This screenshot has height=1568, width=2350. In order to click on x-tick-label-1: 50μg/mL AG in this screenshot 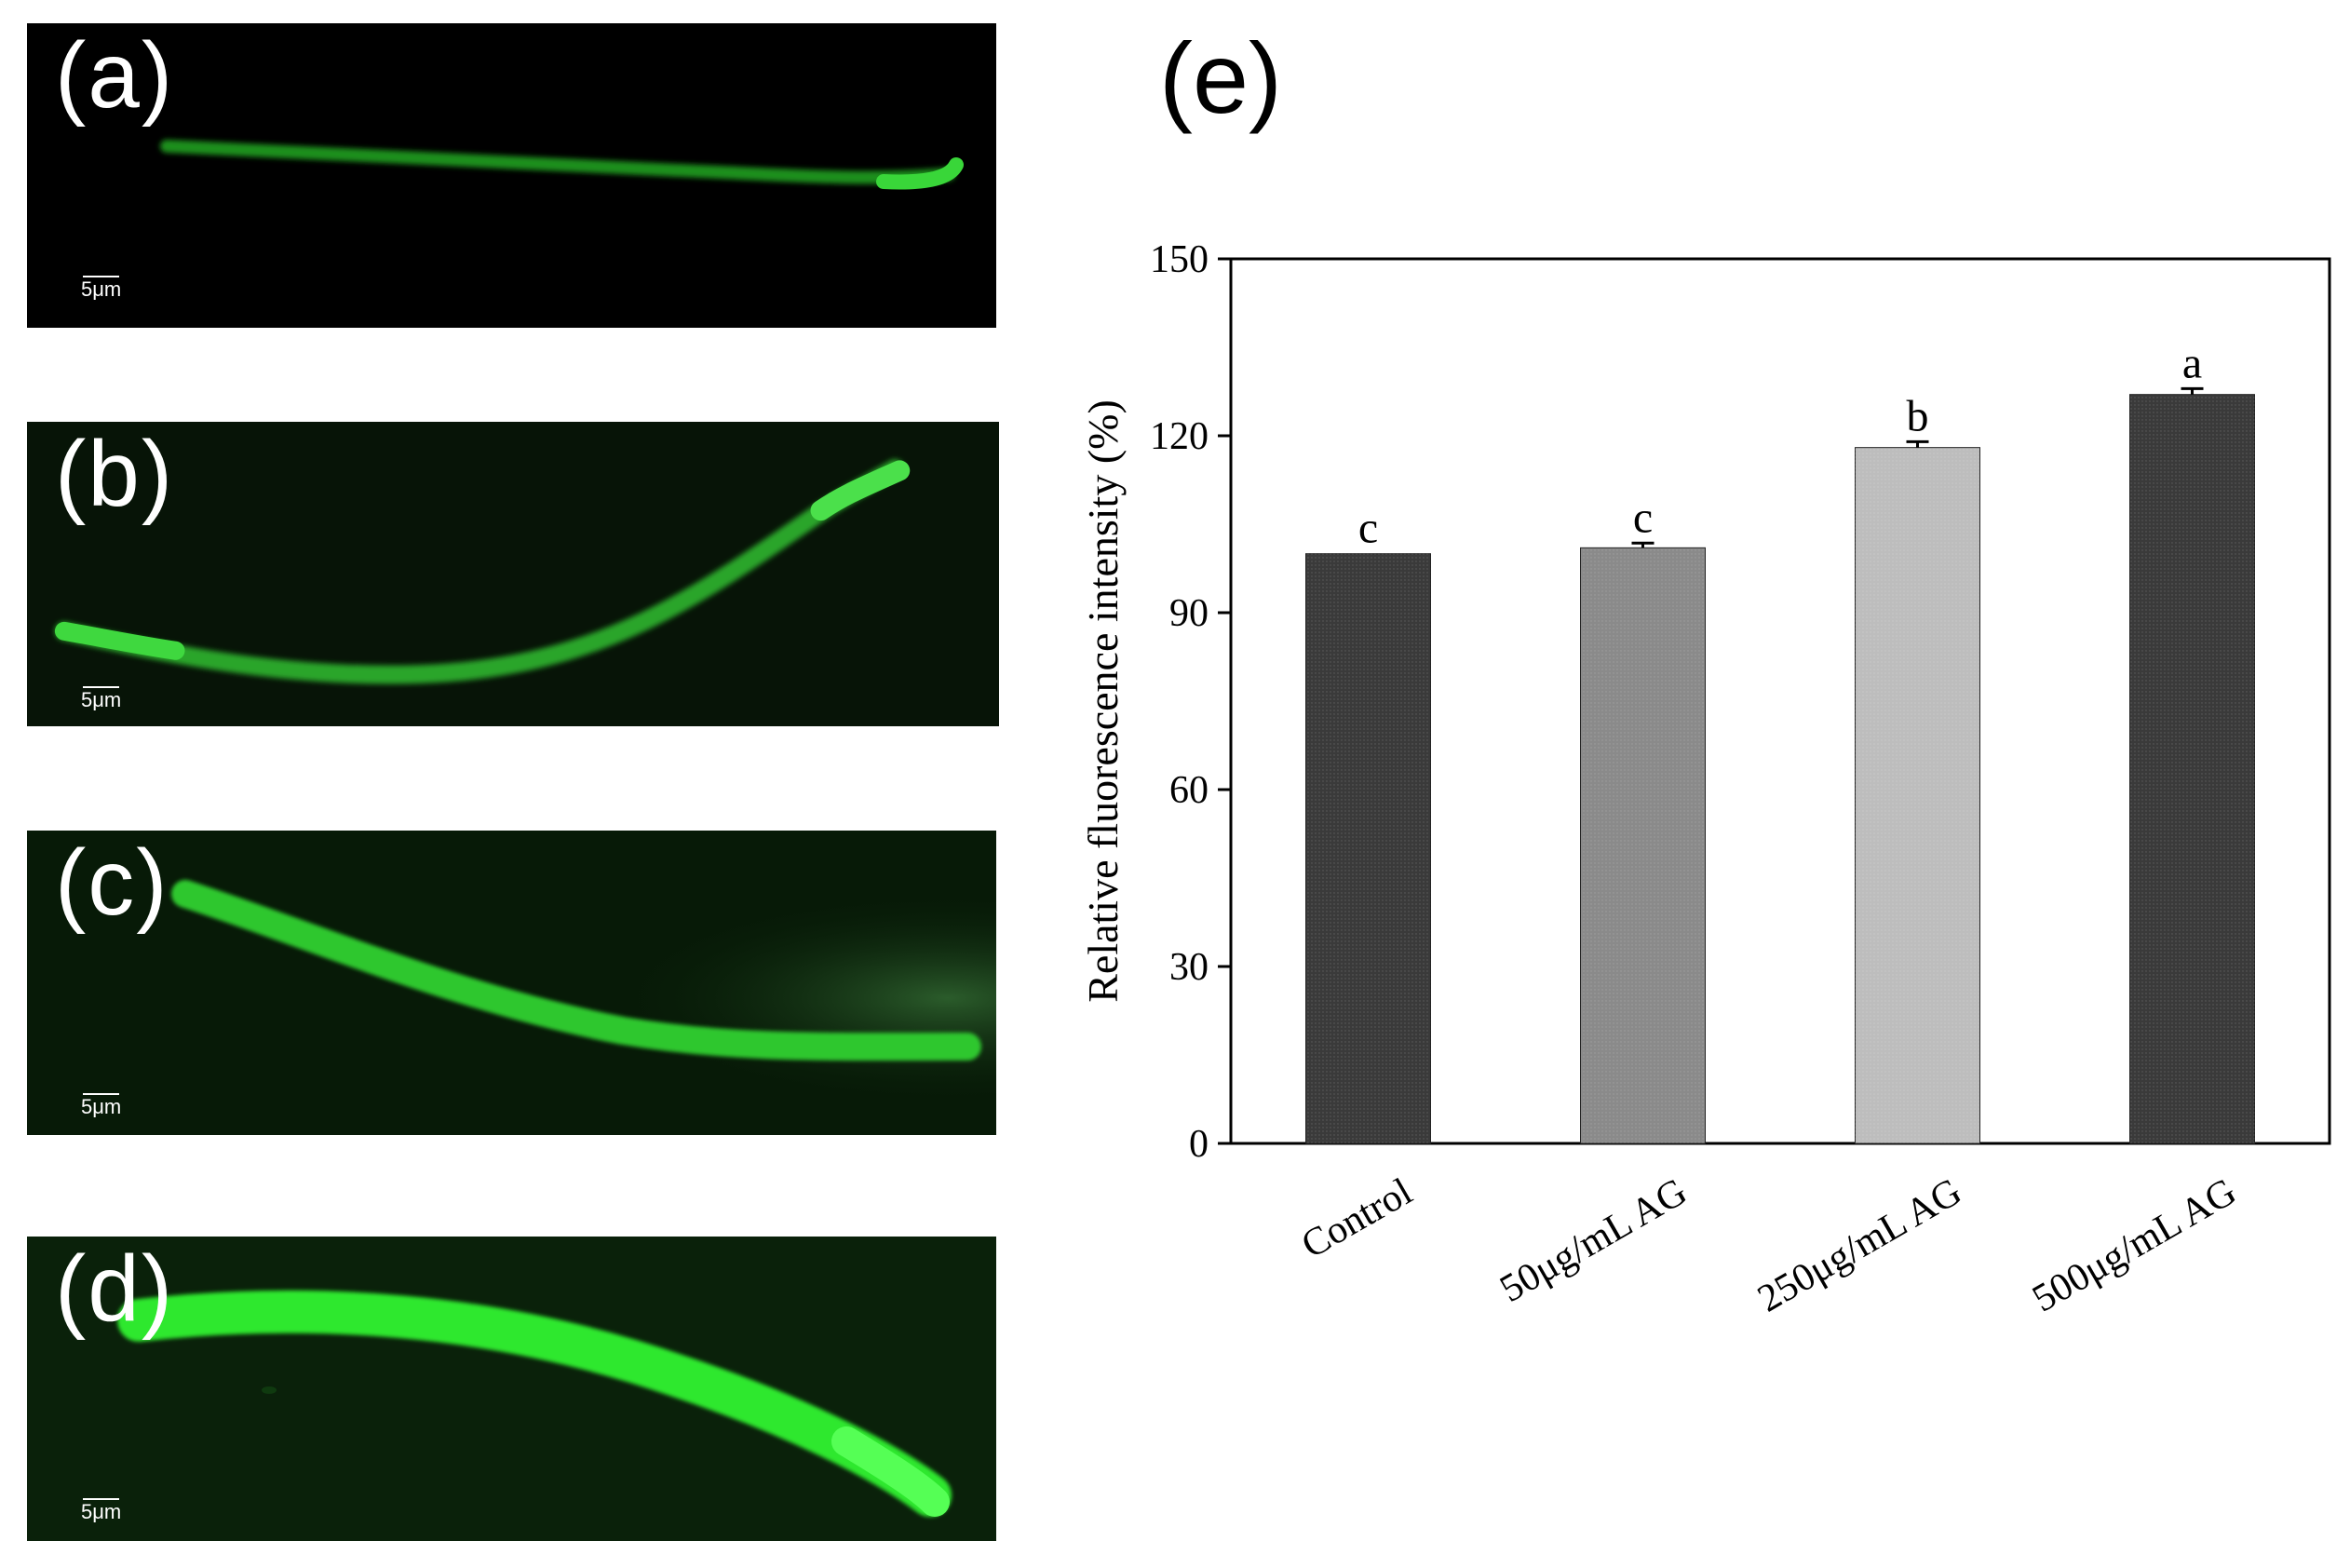, I will do `click(1594, 1240)`.